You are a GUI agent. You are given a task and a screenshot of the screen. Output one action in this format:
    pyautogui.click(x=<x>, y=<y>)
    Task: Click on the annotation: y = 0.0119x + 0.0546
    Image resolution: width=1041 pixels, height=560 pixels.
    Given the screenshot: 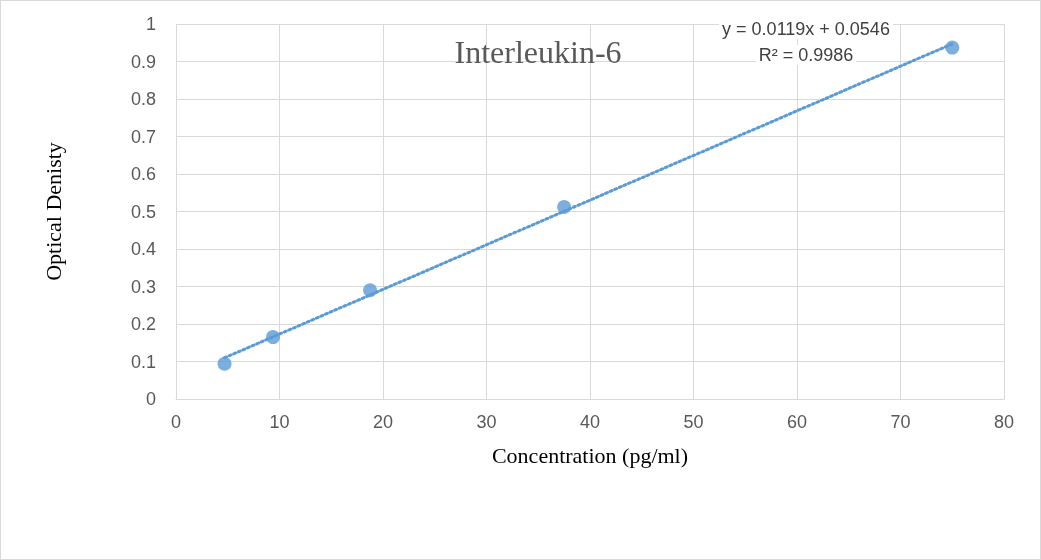 What is the action you would take?
    pyautogui.click(x=806, y=29)
    